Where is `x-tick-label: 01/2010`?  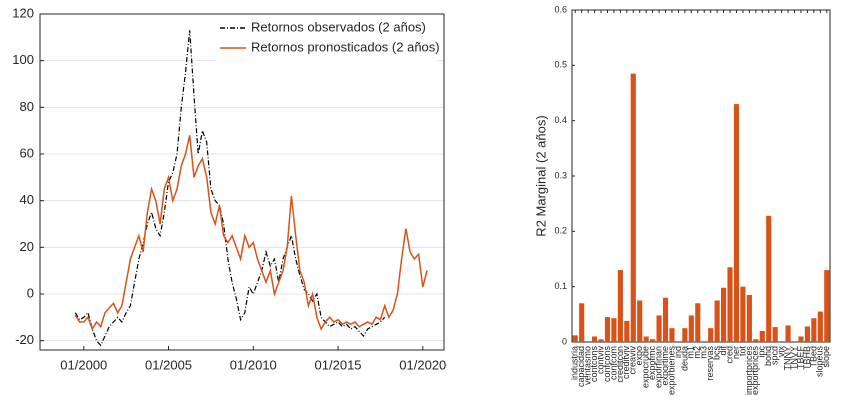 x-tick-label: 01/2010 is located at coordinates (253, 364).